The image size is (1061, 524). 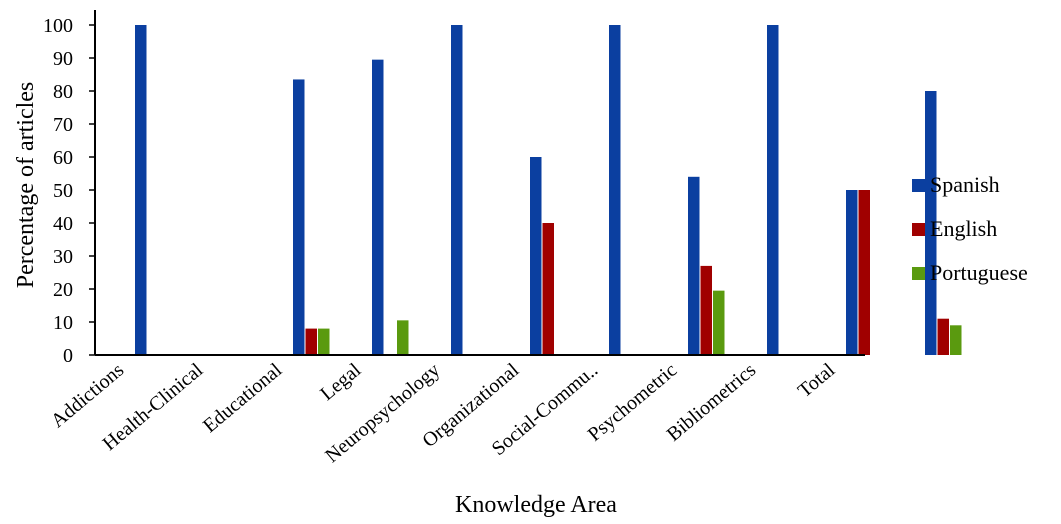 What do you see at coordinates (63, 224) in the screenshot?
I see `y-tick-label: 40` at bounding box center [63, 224].